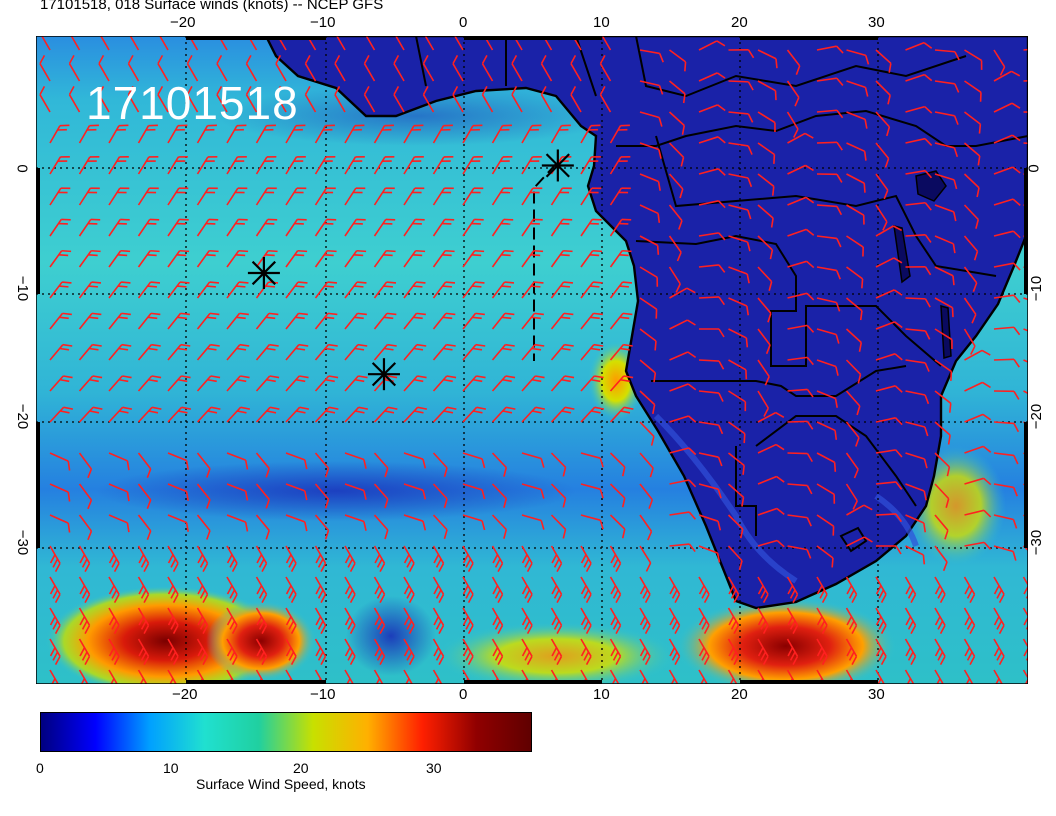  I want to click on lat-label-left: 0, so click(22, 168).